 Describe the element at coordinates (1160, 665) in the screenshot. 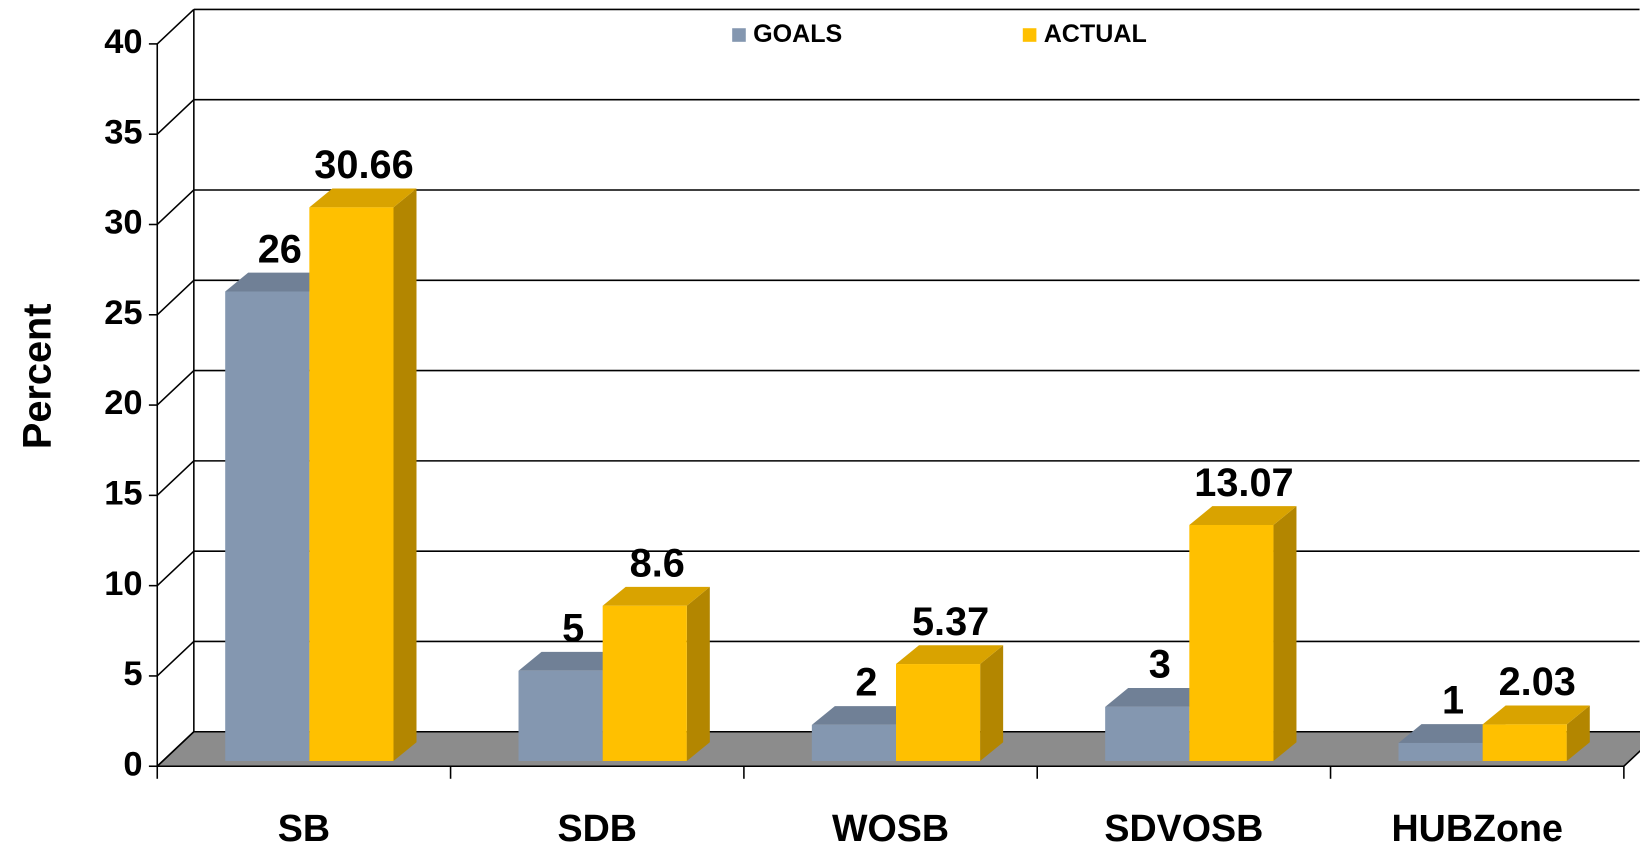

I see `value-label: 3` at that location.